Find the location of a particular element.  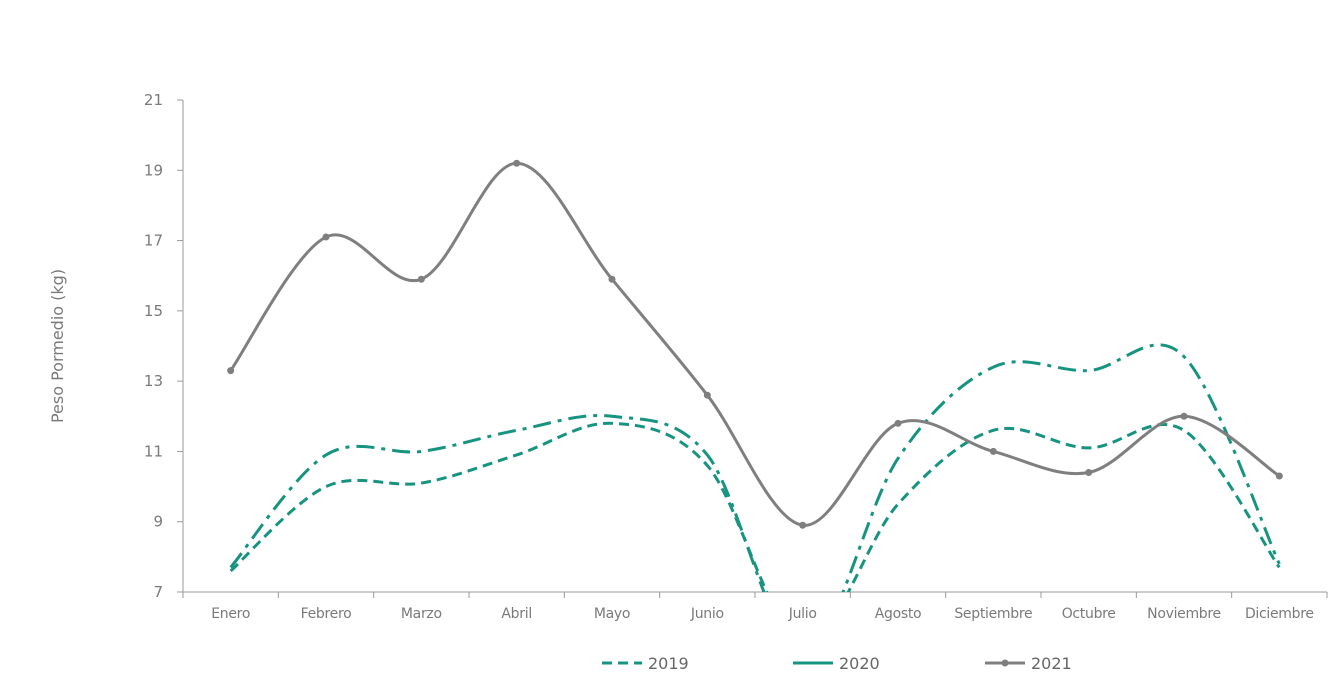

x-tick-label: Agosto is located at coordinates (898, 614).